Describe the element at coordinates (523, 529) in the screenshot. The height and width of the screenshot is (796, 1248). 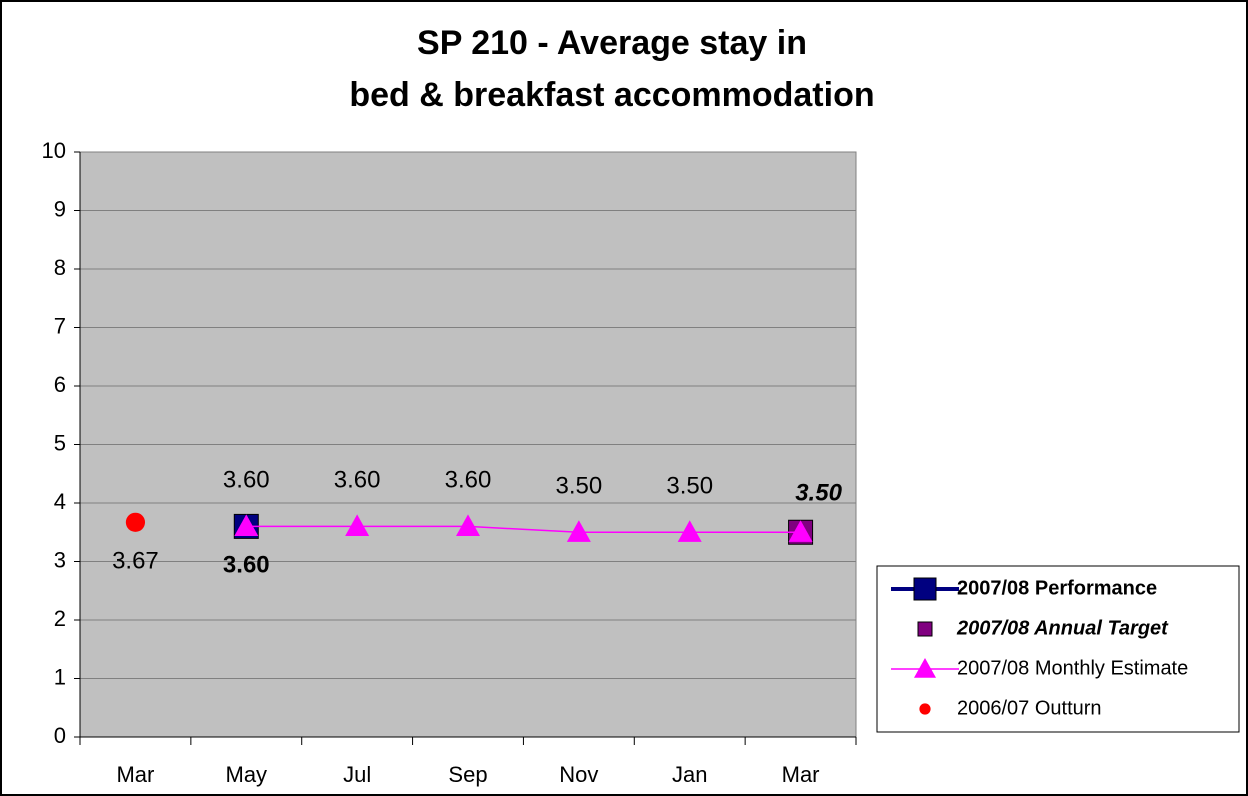
I see `series-line` at that location.